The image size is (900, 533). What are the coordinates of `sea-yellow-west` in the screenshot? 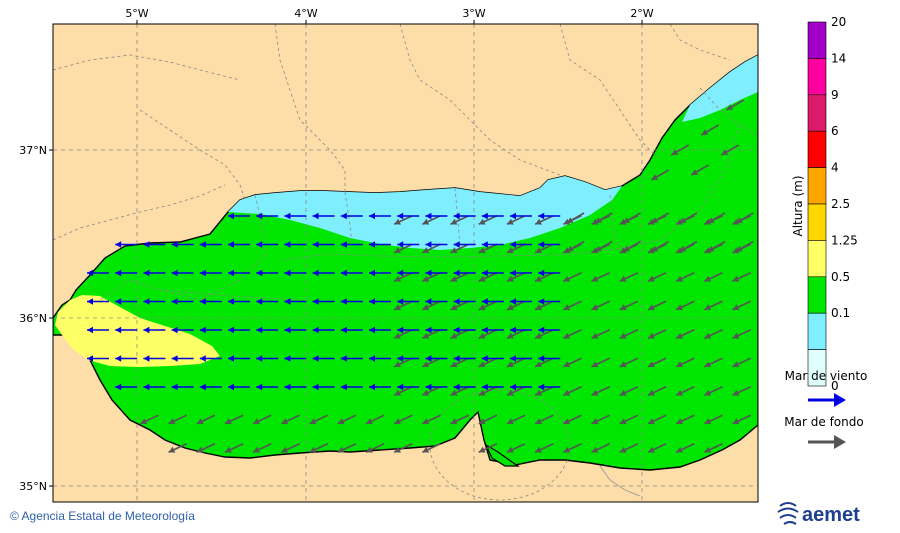 It's located at (137, 331).